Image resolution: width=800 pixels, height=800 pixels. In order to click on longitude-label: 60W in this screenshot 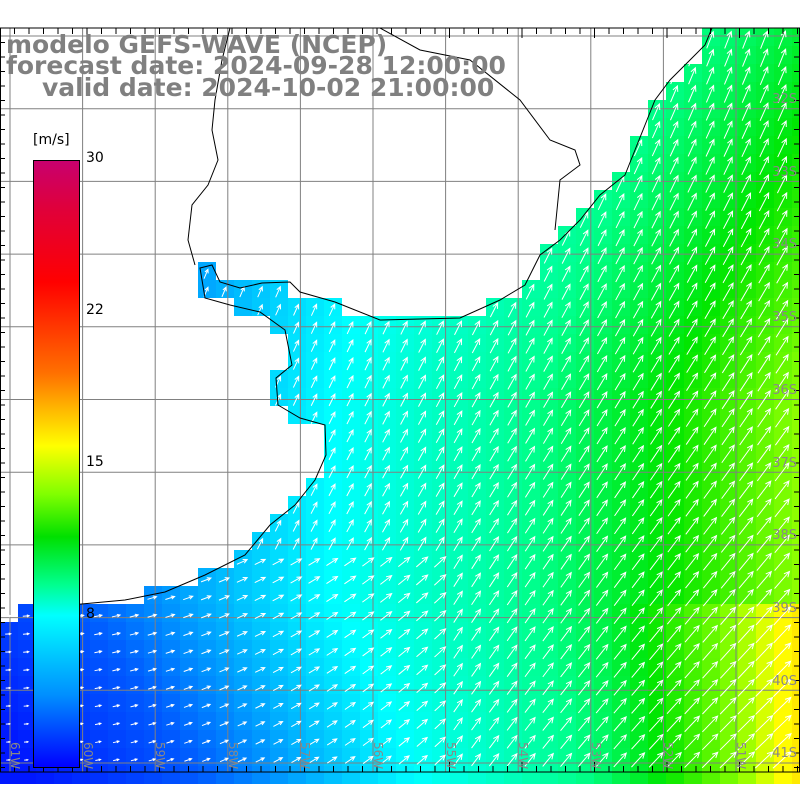, I will do `click(87, 756)`.